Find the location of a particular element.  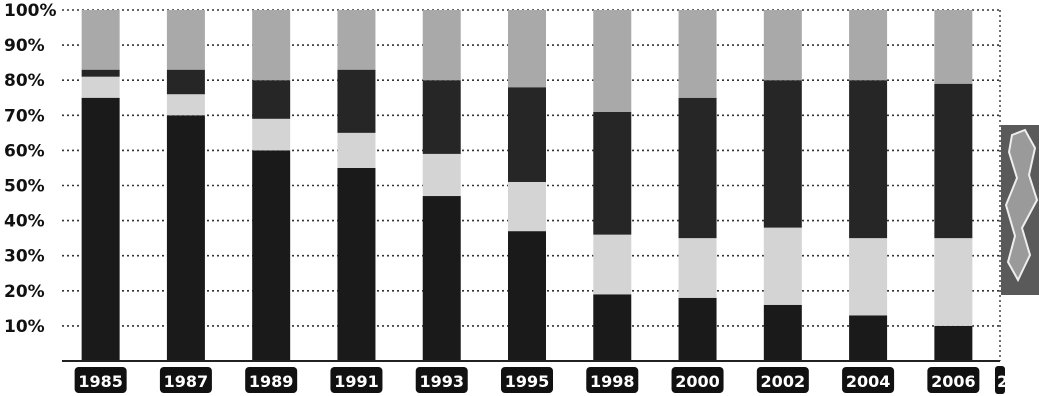

x-tick-label: 1987 is located at coordinates (186, 381).